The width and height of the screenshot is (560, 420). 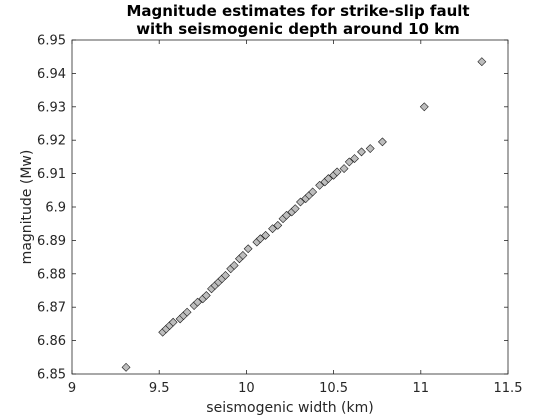 I want to click on y-tick-label: 6.93, so click(x=51, y=107).